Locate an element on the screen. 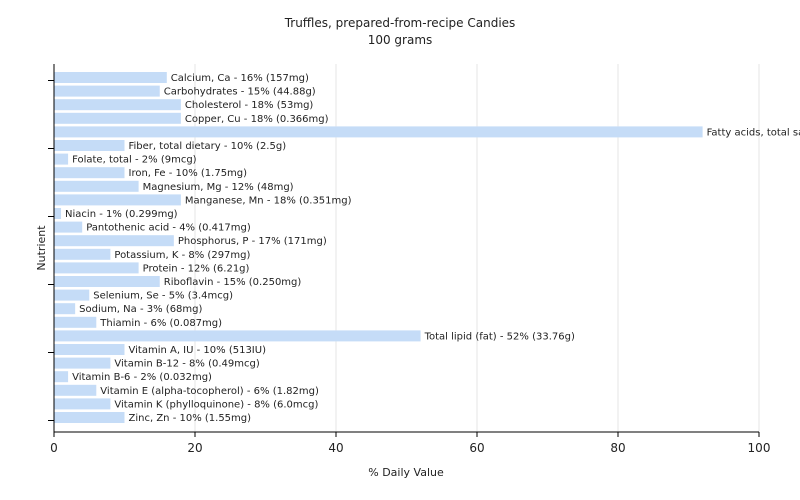 The height and width of the screenshot is (500, 800). chart-title: Truffles, prepared-from-recipe Candies is located at coordinates (400, 23).